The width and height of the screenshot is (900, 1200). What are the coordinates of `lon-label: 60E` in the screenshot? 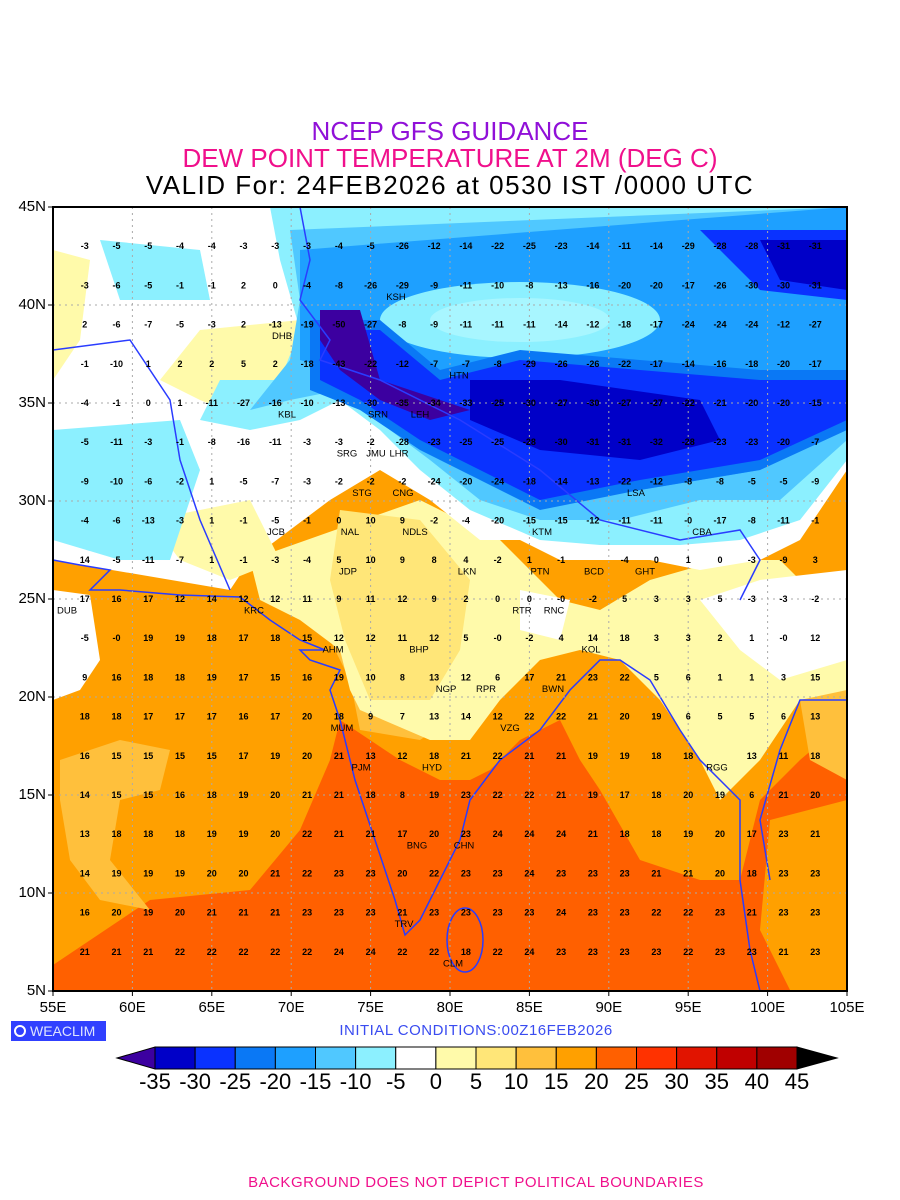 It's located at (132, 1007).